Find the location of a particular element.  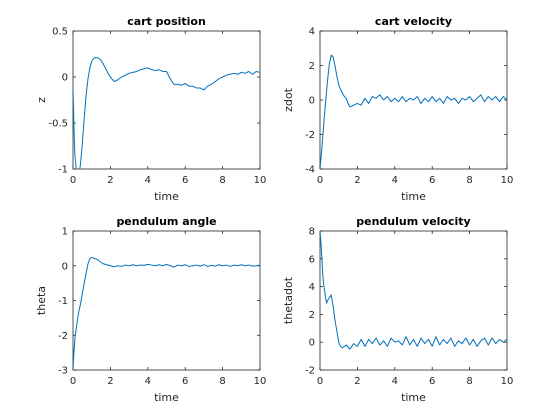

cart-position-xtick-label: 2 is located at coordinates (110, 180).